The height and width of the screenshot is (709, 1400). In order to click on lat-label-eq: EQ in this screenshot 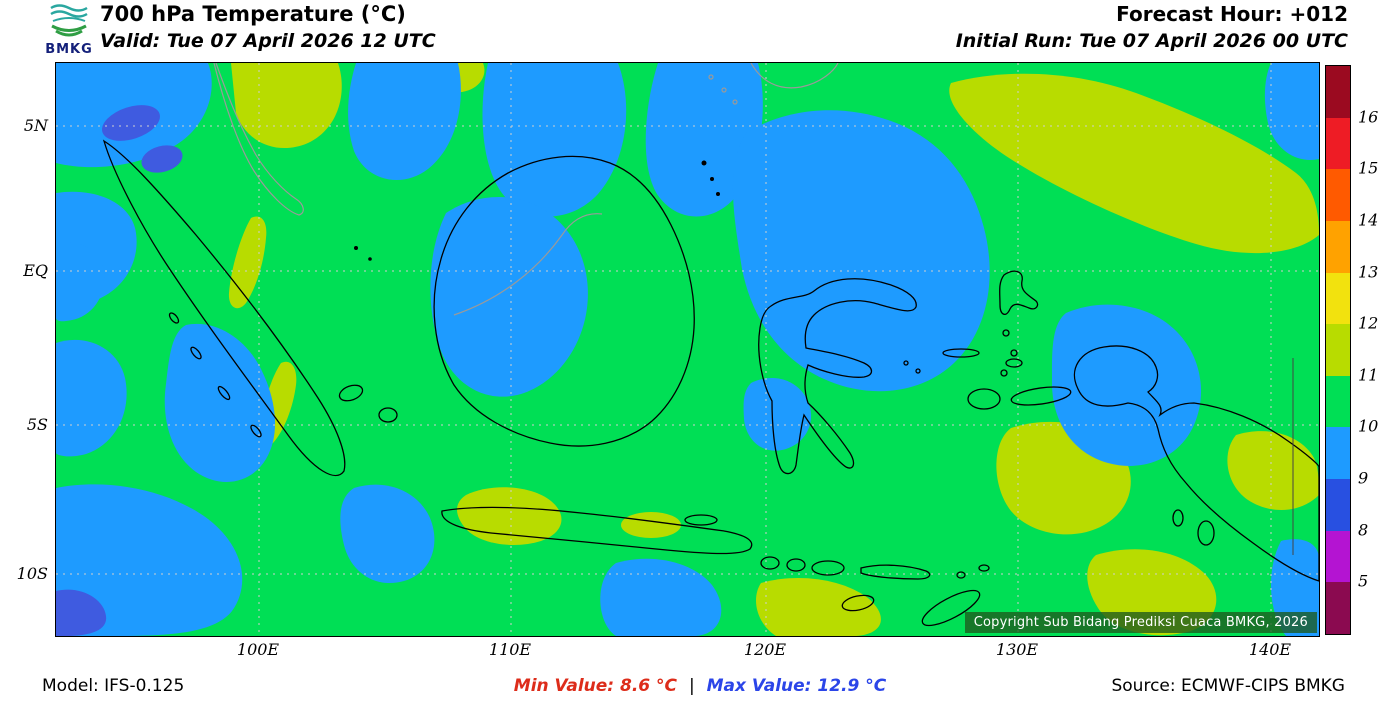, I will do `click(35, 270)`.